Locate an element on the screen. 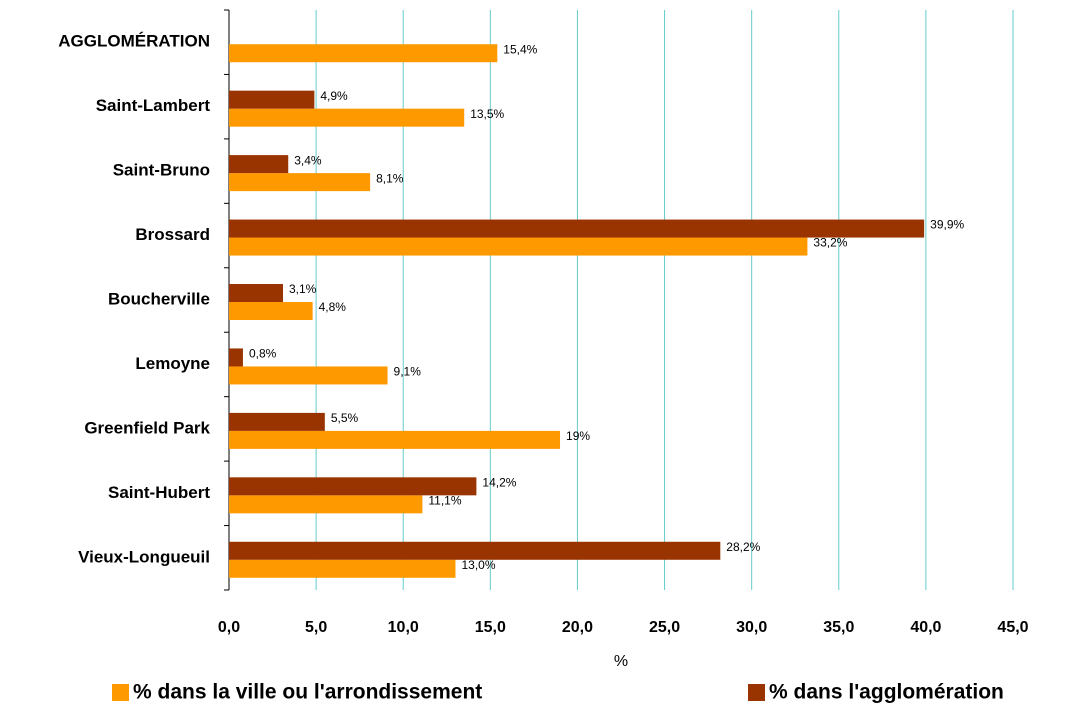 This screenshot has width=1082, height=712. data-label: 19% is located at coordinates (578, 436).